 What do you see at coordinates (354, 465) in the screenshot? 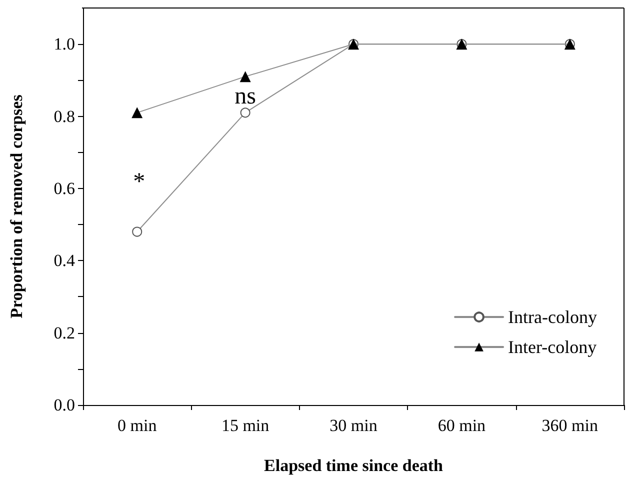
I see `x-axis-title: Elapsed time since death` at bounding box center [354, 465].